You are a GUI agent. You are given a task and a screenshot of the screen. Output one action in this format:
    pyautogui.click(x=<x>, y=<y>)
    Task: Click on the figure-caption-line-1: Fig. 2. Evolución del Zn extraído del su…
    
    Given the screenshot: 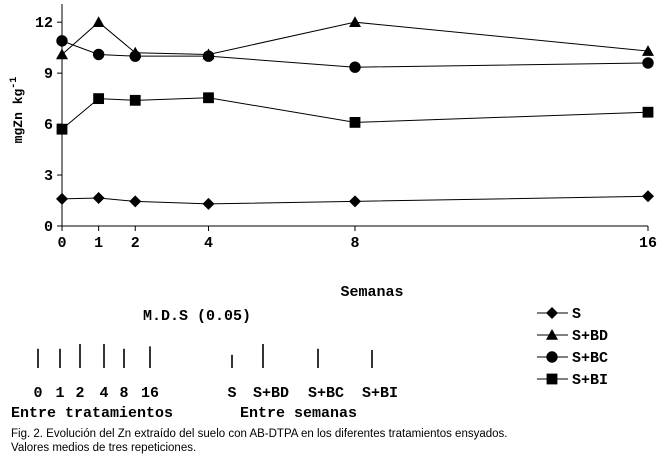 What is the action you would take?
    pyautogui.click(x=259, y=434)
    